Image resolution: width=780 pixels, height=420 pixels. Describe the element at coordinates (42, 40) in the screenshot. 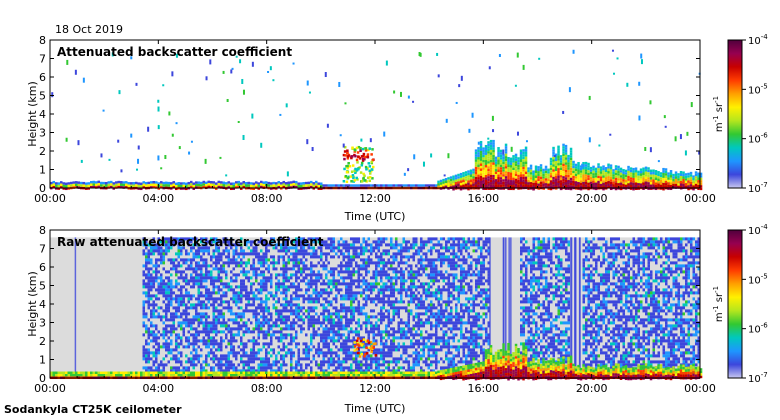

I see `y-tick-label: 8` at that location.